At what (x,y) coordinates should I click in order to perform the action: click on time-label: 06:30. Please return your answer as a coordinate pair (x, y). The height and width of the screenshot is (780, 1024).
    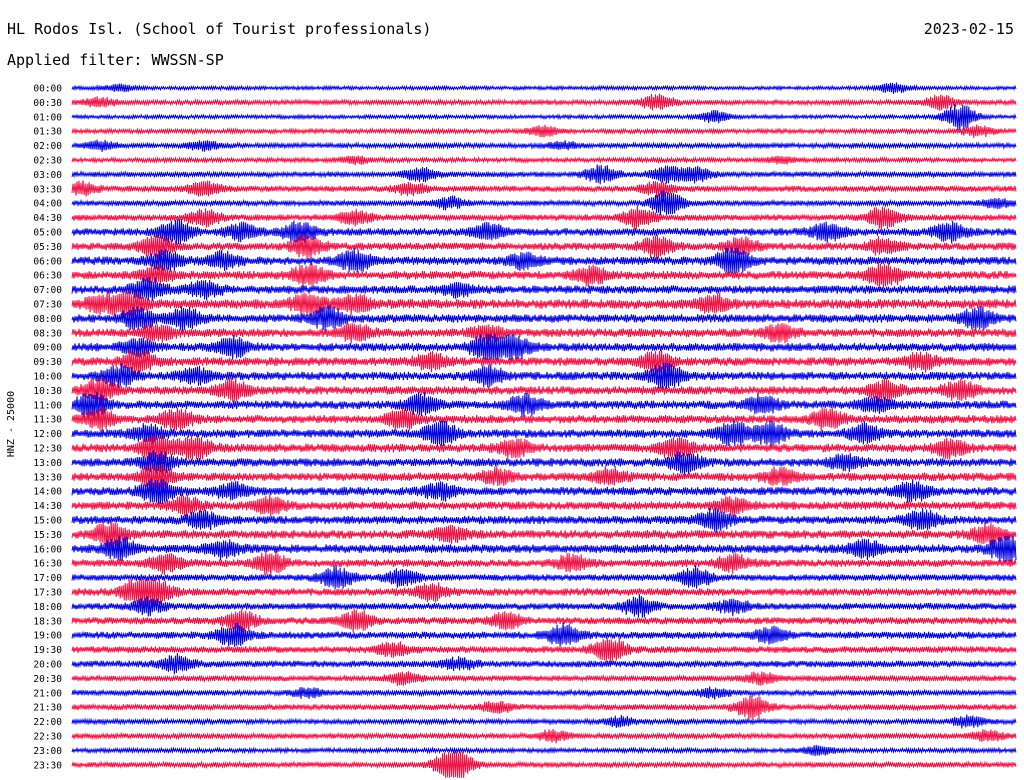
    Looking at the image, I should click on (47, 276).